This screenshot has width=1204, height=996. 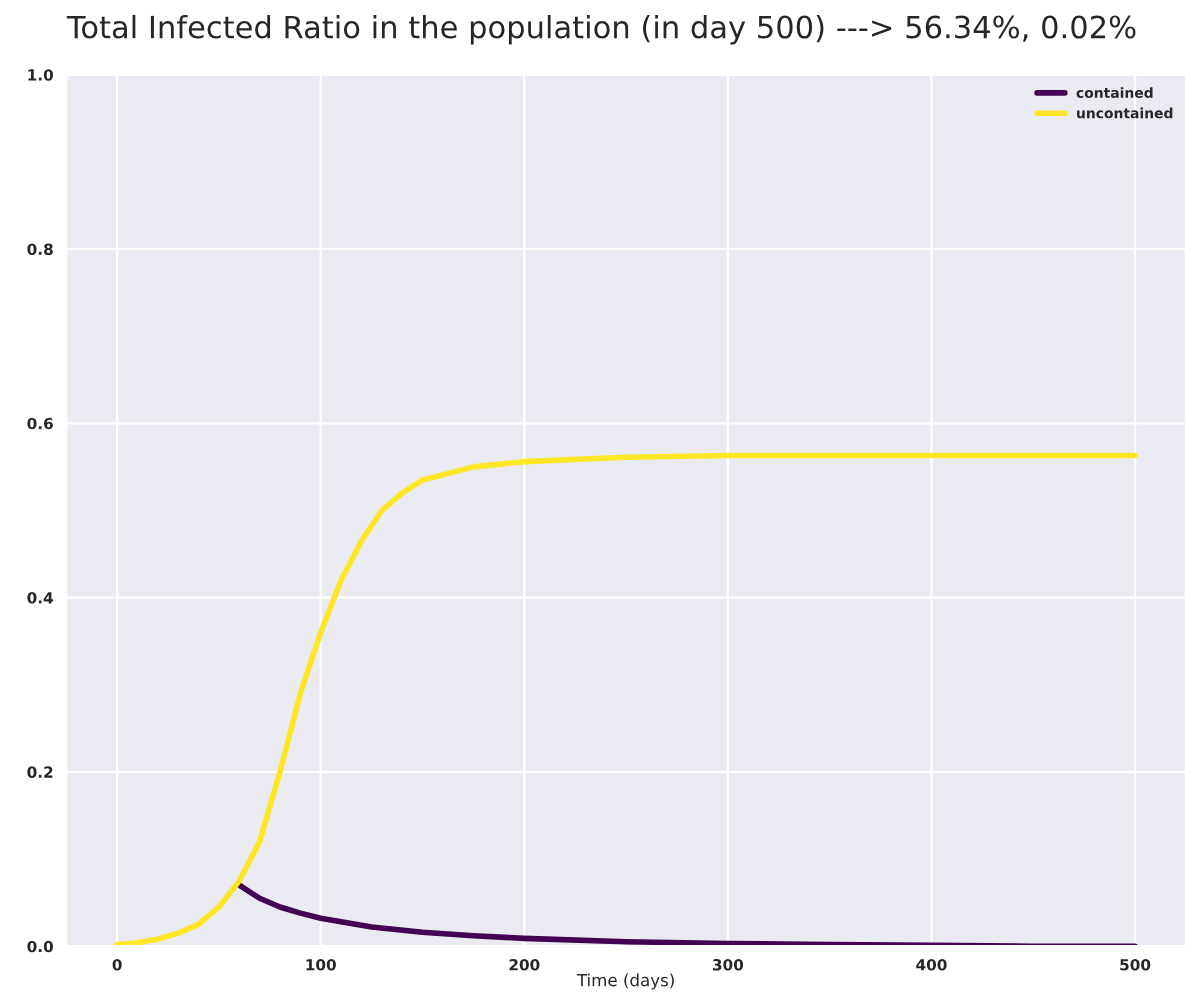 What do you see at coordinates (625, 981) in the screenshot?
I see `x-axis-title: Time (days)` at bounding box center [625, 981].